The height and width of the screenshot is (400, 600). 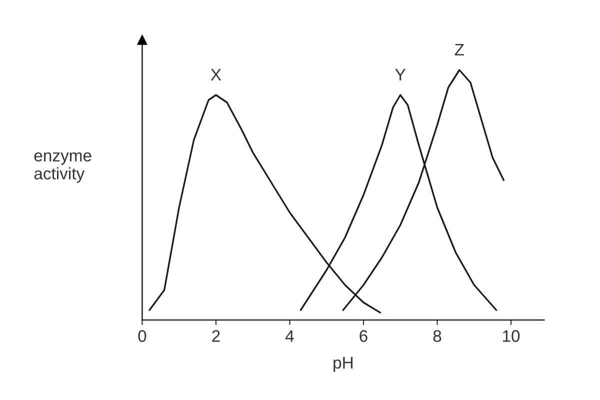 I want to click on x-tick-label: 10, so click(x=511, y=336).